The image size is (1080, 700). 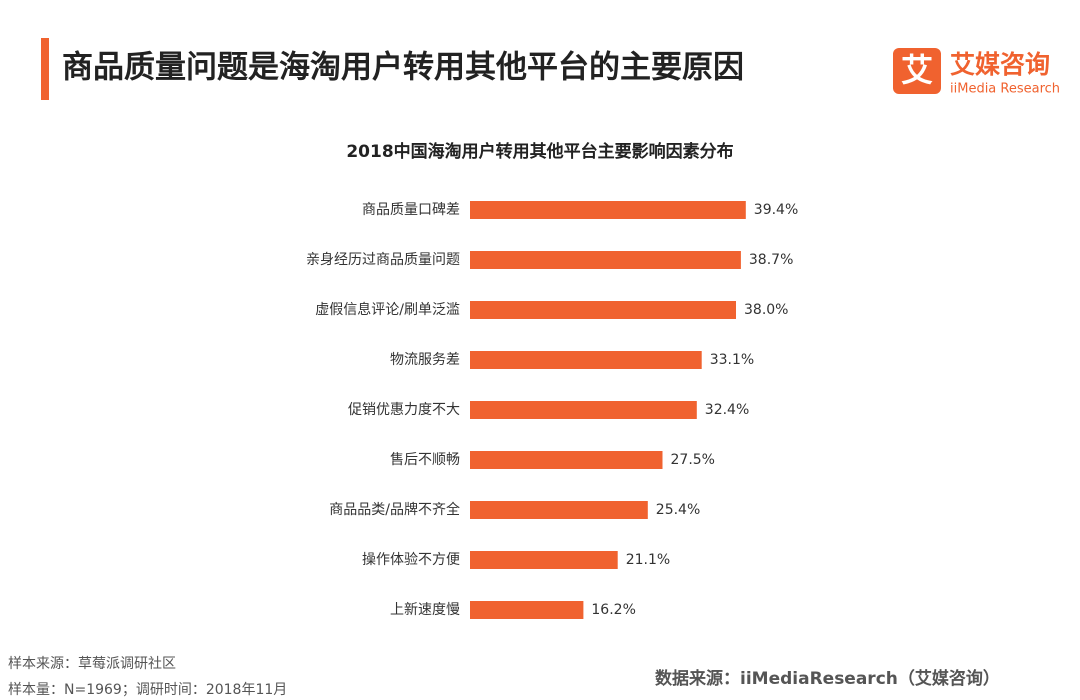 What do you see at coordinates (404, 410) in the screenshot?
I see `category-label: 促销优惠力度不大` at bounding box center [404, 410].